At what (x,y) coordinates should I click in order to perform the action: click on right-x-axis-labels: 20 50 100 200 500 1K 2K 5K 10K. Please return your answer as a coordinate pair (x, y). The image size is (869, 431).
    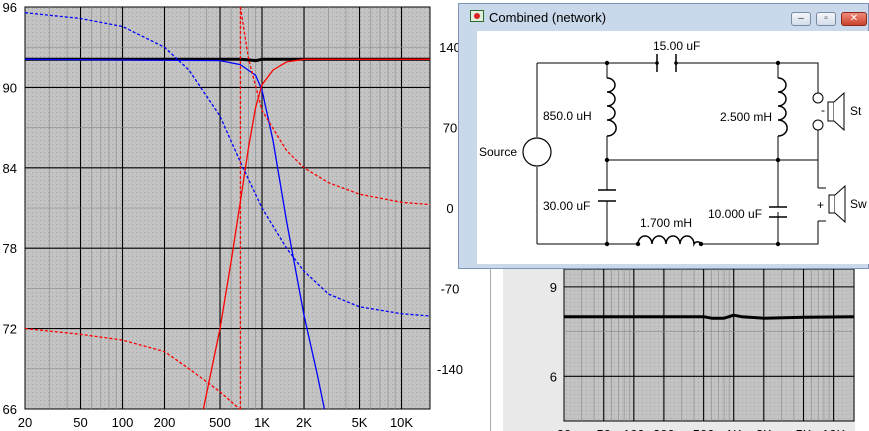
    Looking at the image, I should click on (701, 429).